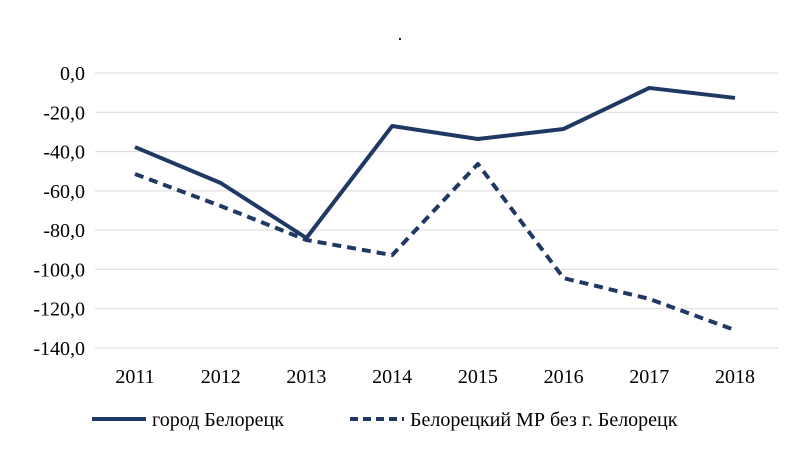 This screenshot has width=799, height=455. I want to click on y-tick-label: -20,0, so click(64, 113).